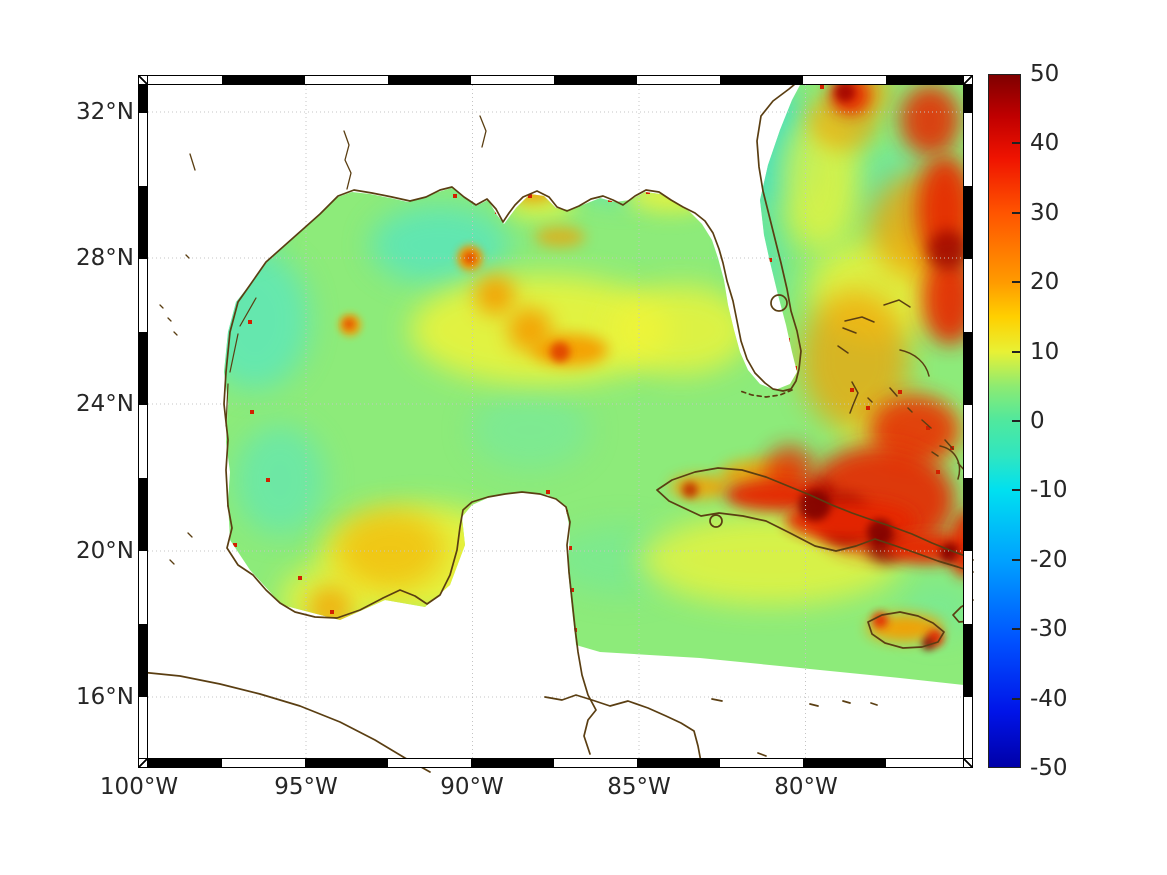 The height and width of the screenshot is (875, 1167). What do you see at coordinates (906, 630) in the screenshot?
I see `coast-jamaica` at bounding box center [906, 630].